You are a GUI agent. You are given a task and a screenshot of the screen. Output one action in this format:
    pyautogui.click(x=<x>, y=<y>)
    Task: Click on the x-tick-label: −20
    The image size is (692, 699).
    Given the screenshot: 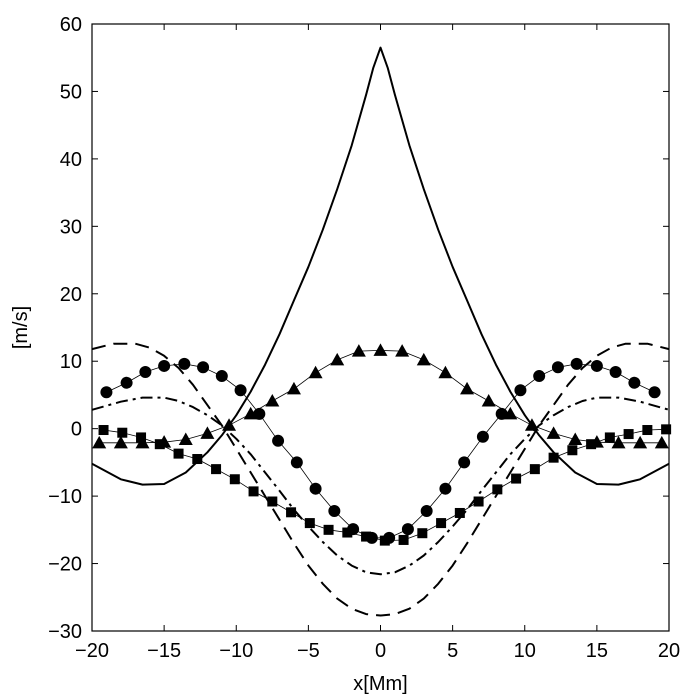 What is the action you would take?
    pyautogui.click(x=92, y=651)
    